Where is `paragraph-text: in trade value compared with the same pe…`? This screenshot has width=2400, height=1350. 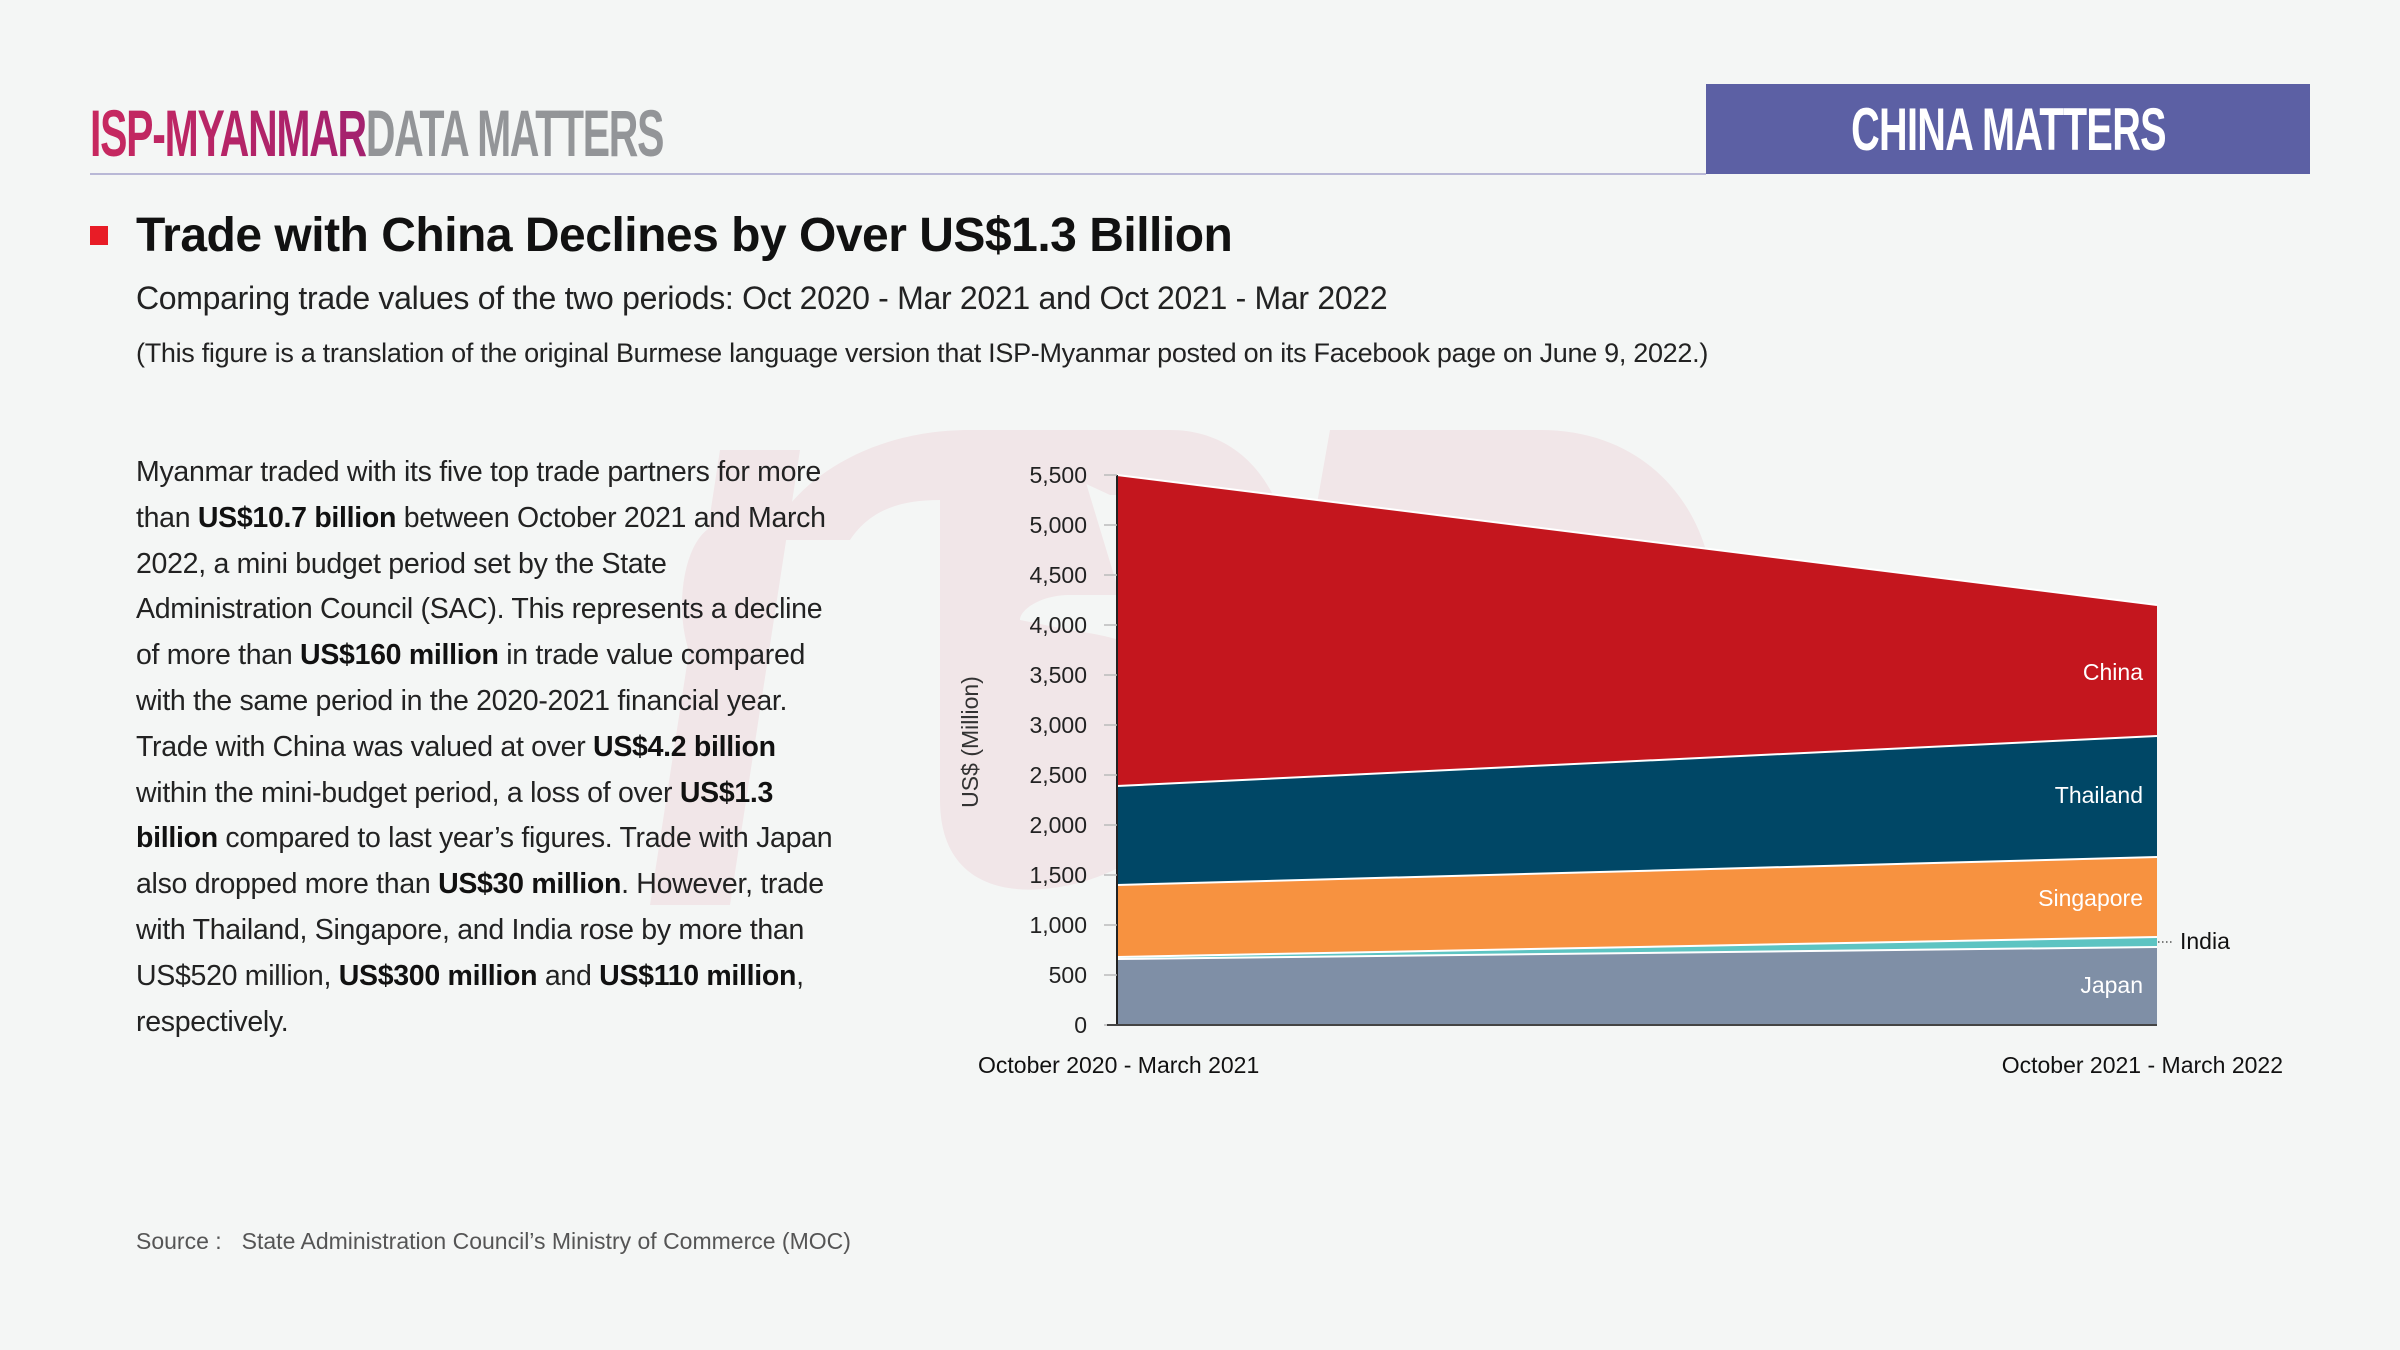
paragraph-text: in trade value compared with the same pe… is located at coordinates (471, 701).